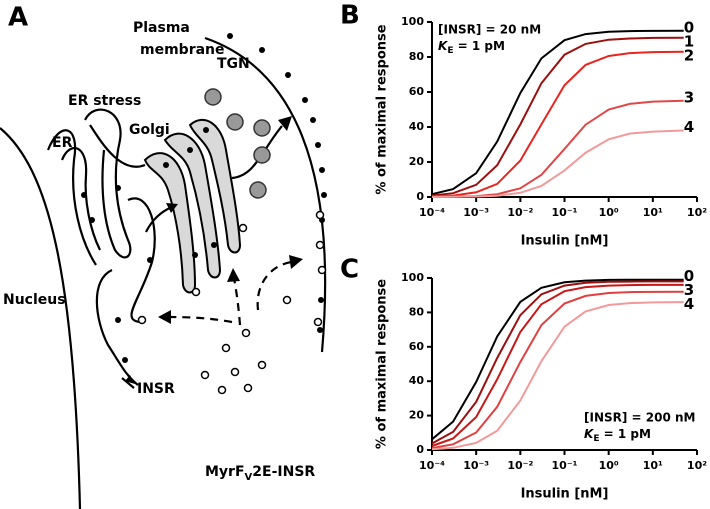 The width and height of the screenshot is (710, 509). Describe the element at coordinates (233, 64) in the screenshot. I see `diagram-label: TGN` at that location.